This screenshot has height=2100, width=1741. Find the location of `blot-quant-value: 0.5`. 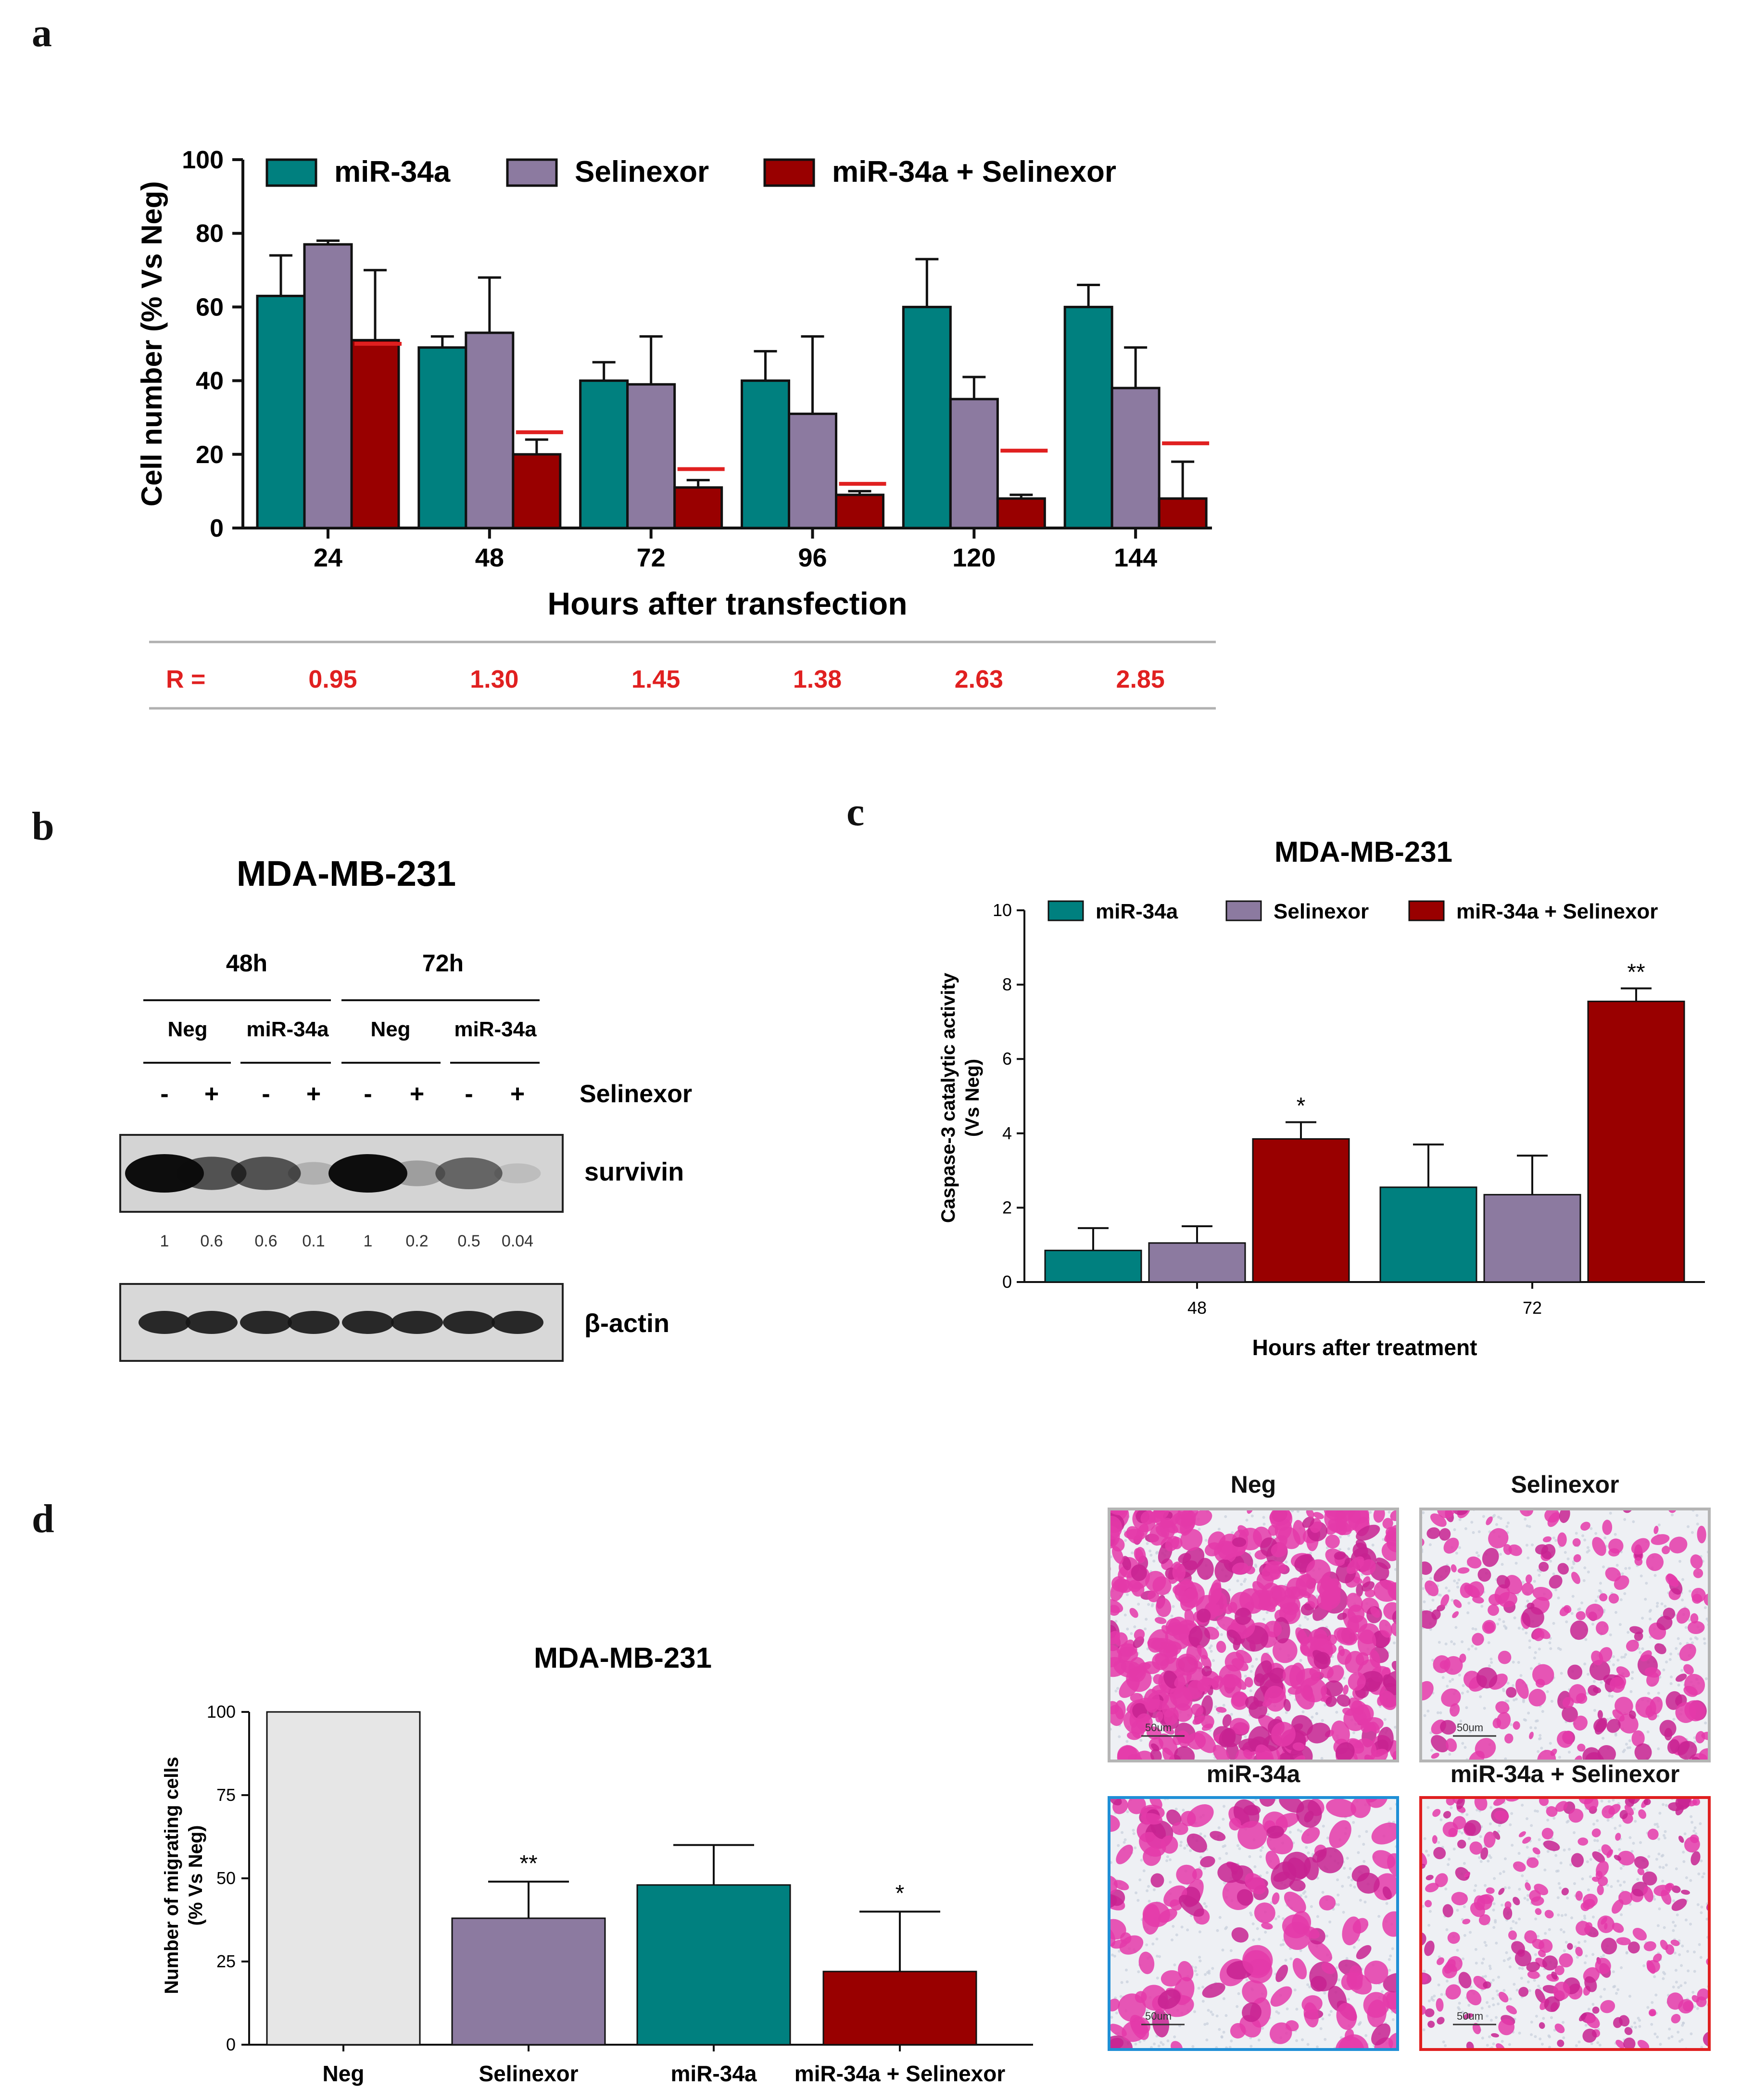

blot-quant-value: 0.5 is located at coordinates (468, 1241).